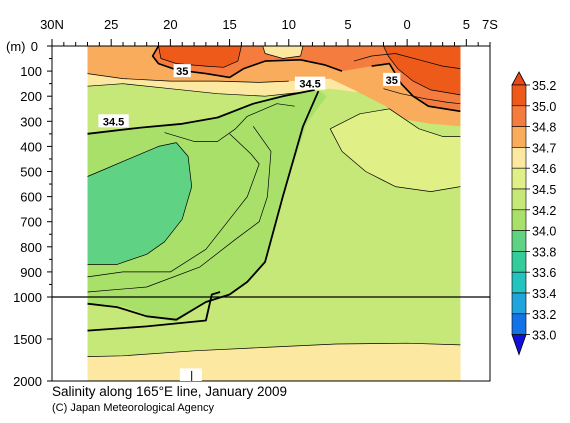  What do you see at coordinates (16, 46) in the screenshot?
I see `y-unit-label: (m)` at bounding box center [16, 46].